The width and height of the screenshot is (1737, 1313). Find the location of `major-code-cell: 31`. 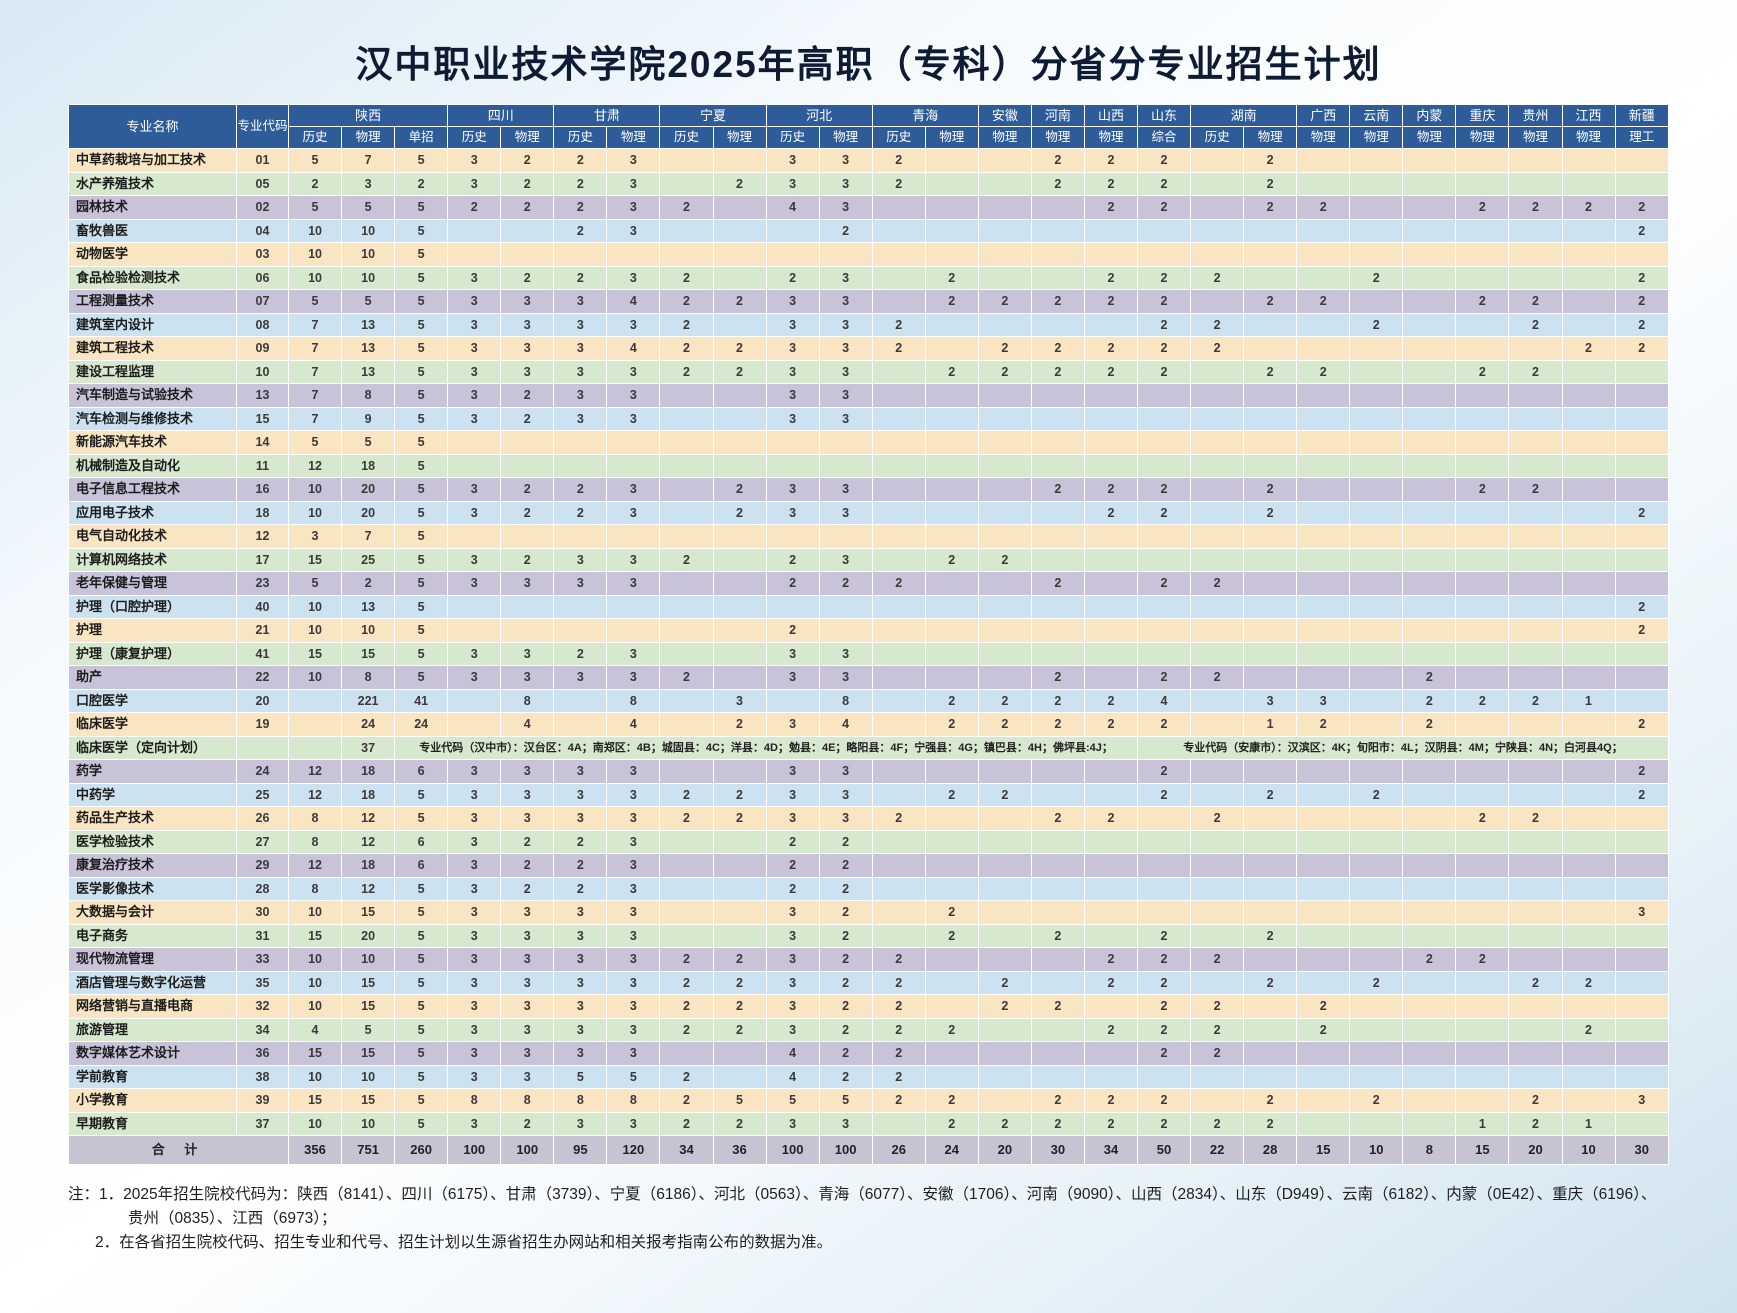

major-code-cell: 31 is located at coordinates (262, 935).